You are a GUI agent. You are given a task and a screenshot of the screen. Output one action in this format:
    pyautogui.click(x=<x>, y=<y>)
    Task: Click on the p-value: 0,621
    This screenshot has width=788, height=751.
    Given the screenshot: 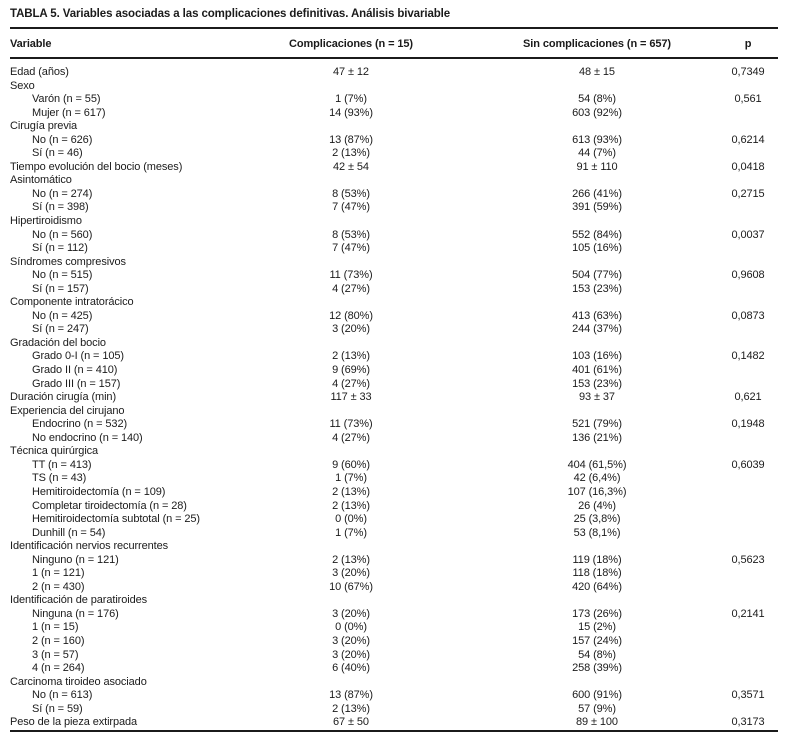 What is the action you would take?
    pyautogui.click(x=748, y=397)
    